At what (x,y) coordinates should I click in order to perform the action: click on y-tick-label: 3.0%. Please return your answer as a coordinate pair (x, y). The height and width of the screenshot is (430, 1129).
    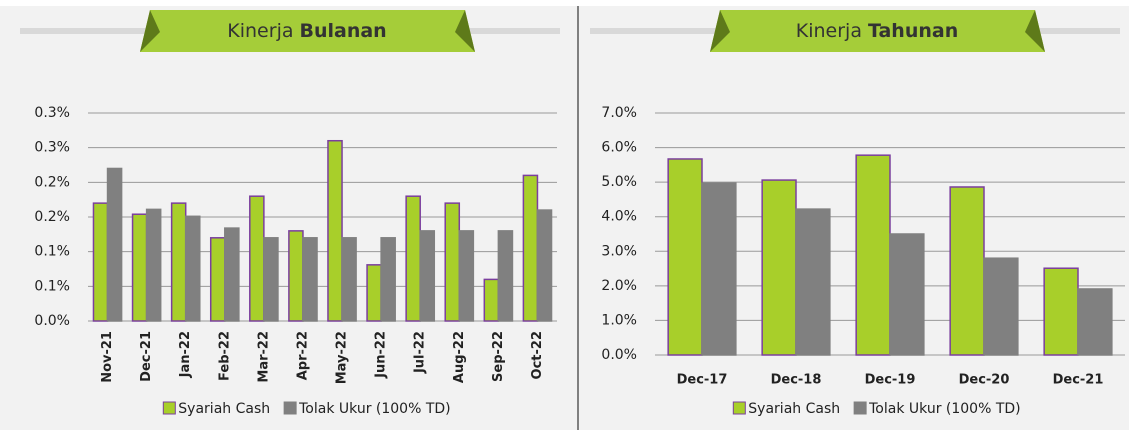
    Looking at the image, I should click on (619, 251).